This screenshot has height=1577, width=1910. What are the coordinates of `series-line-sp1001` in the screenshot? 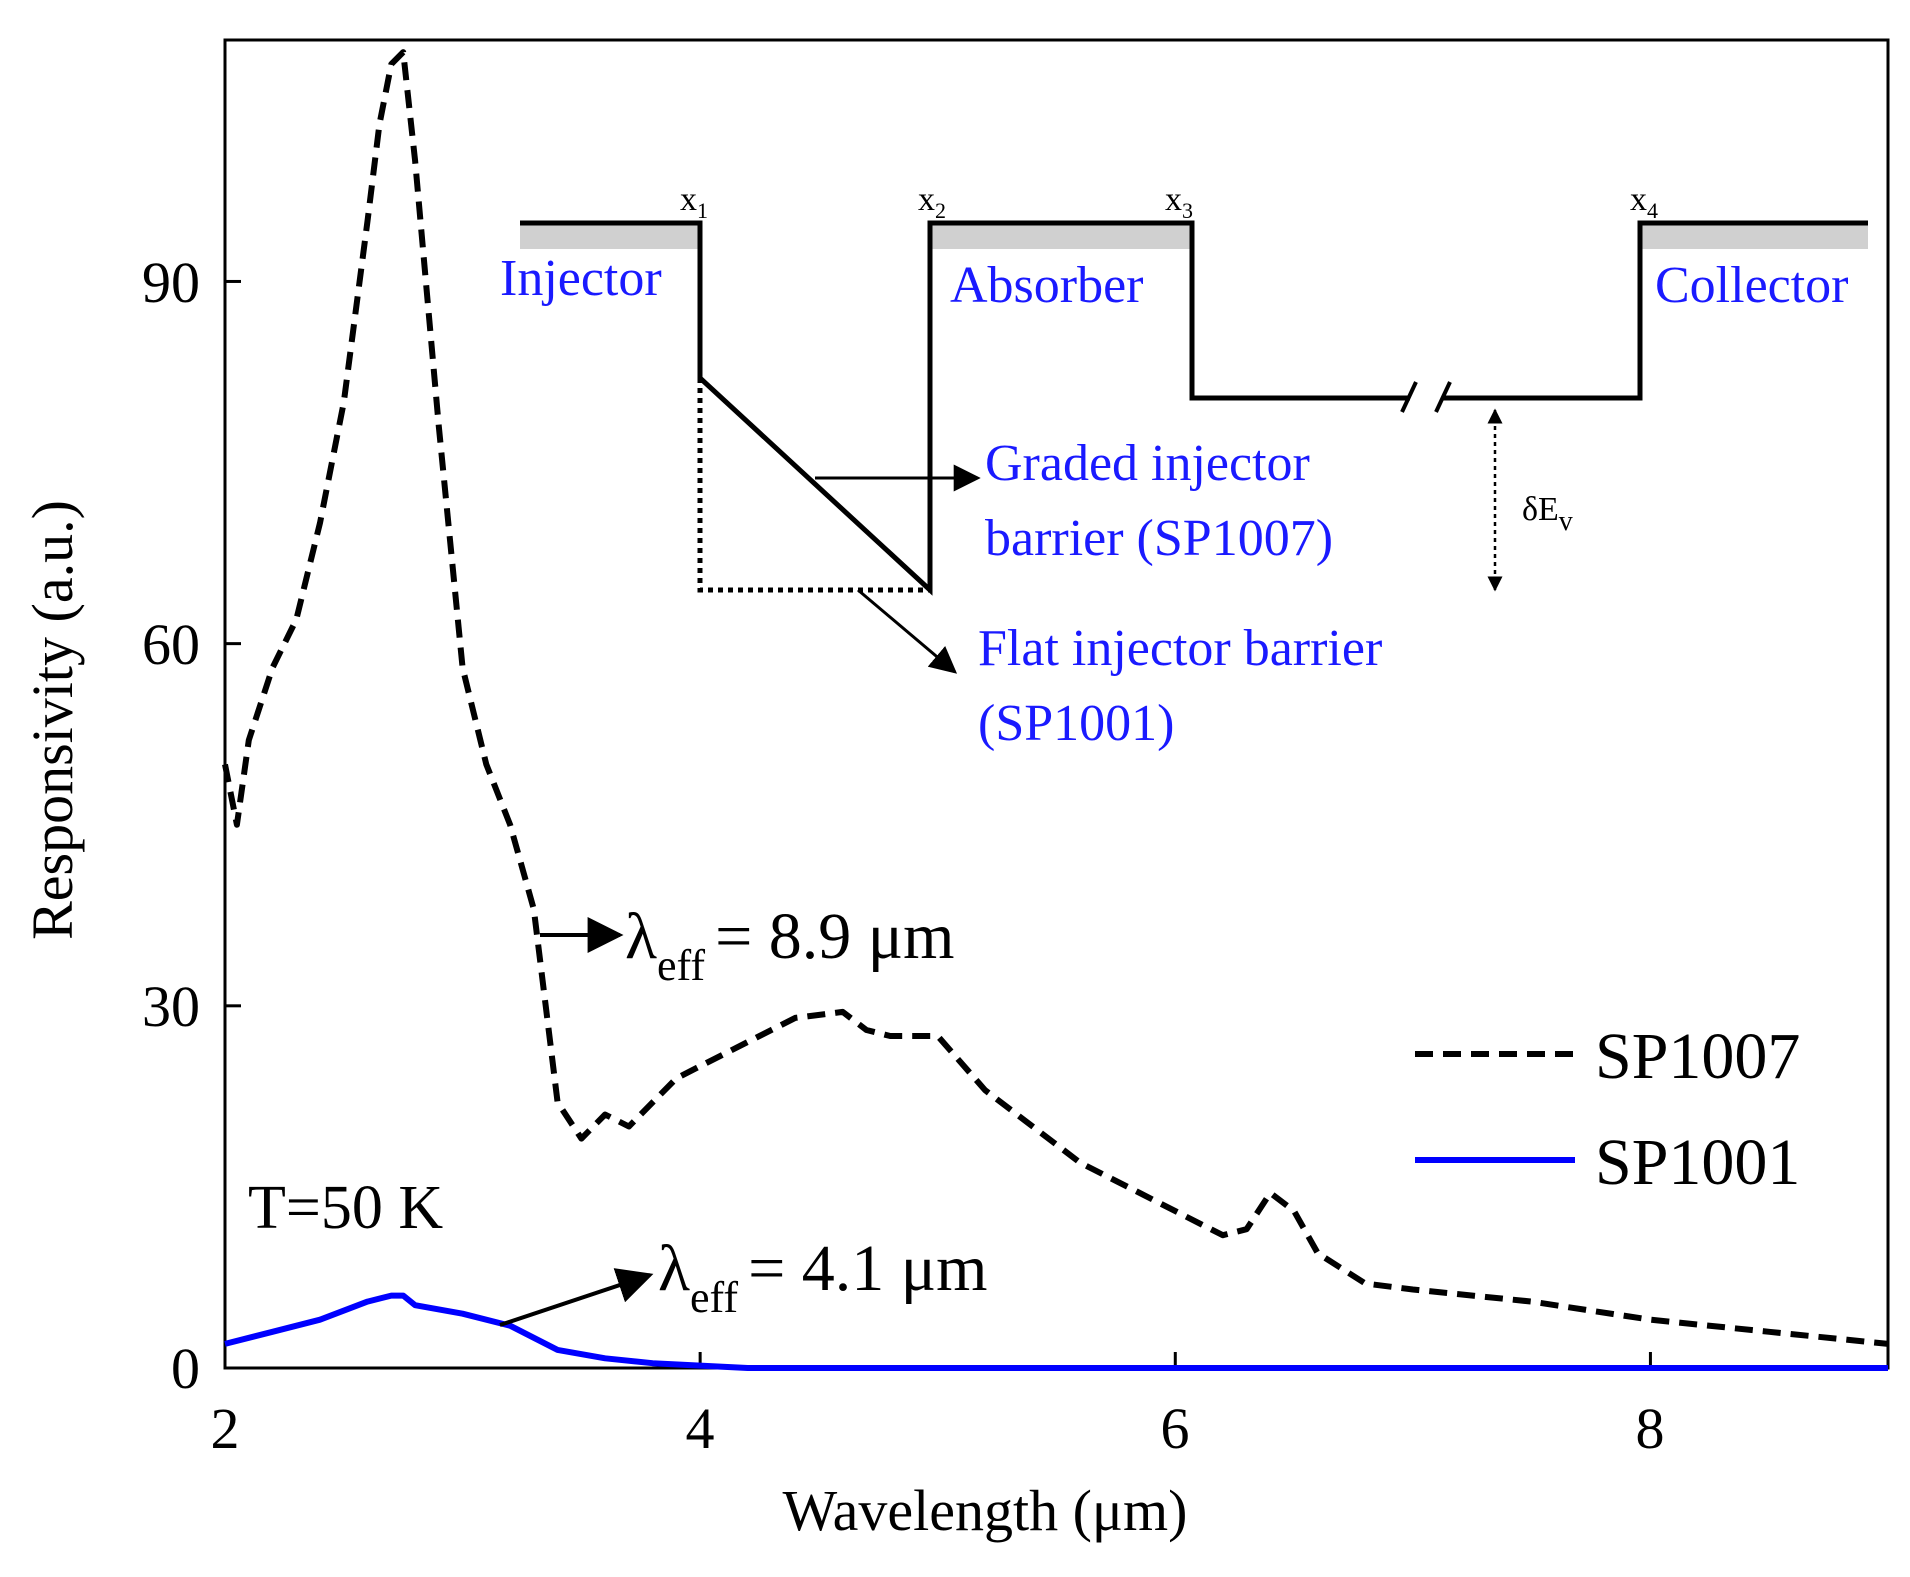 It's located at (1056, 1331).